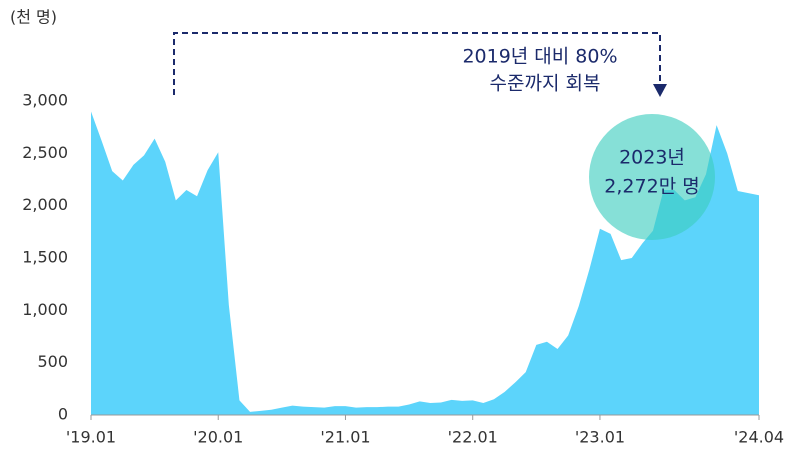  What do you see at coordinates (63, 414) in the screenshot?
I see `y-tick-label: 0` at bounding box center [63, 414].